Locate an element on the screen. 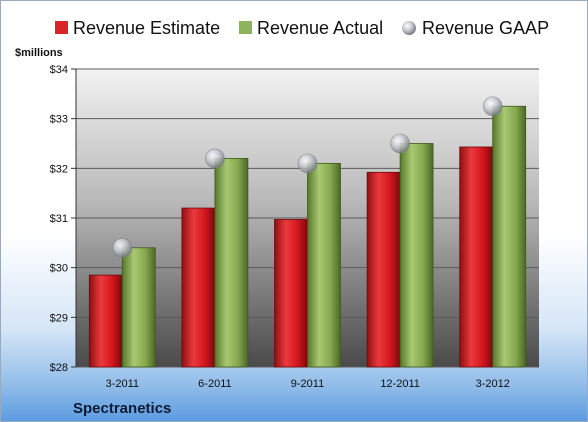 Image resolution: width=588 pixels, height=422 pixels. legend-swatch-gaap is located at coordinates (409, 28).